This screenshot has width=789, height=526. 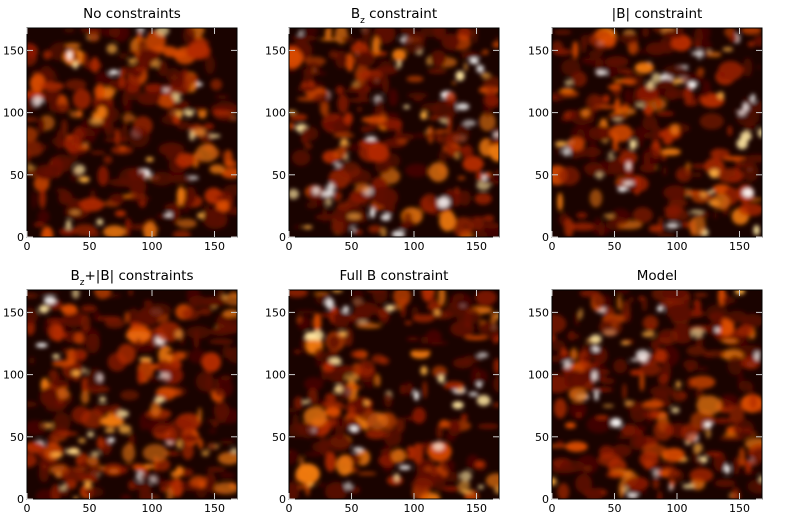 What do you see at coordinates (739, 508) in the screenshot?
I see `x-tick-label: 150` at bounding box center [739, 508].